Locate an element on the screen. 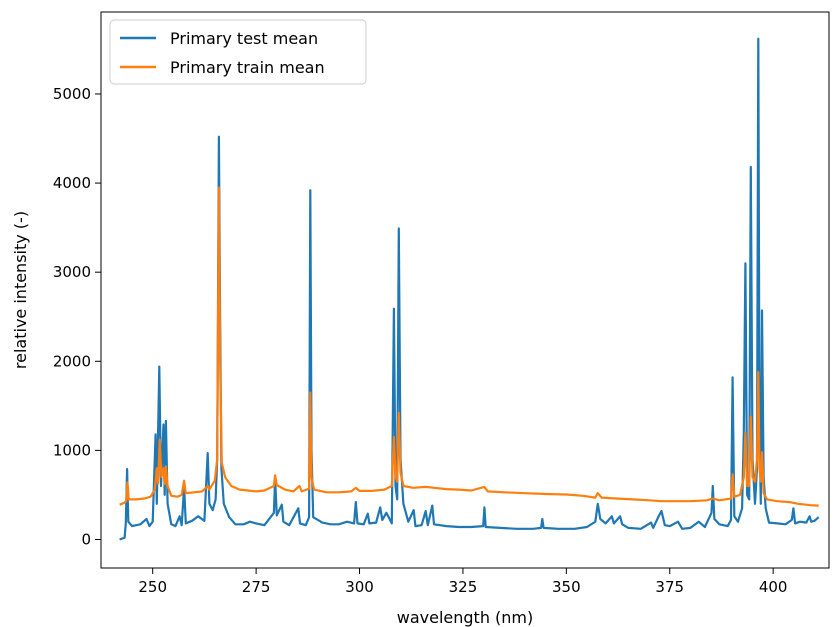 This screenshot has width=839, height=627. legend-label-primary-test-mean: Primary test mean is located at coordinates (244, 38).